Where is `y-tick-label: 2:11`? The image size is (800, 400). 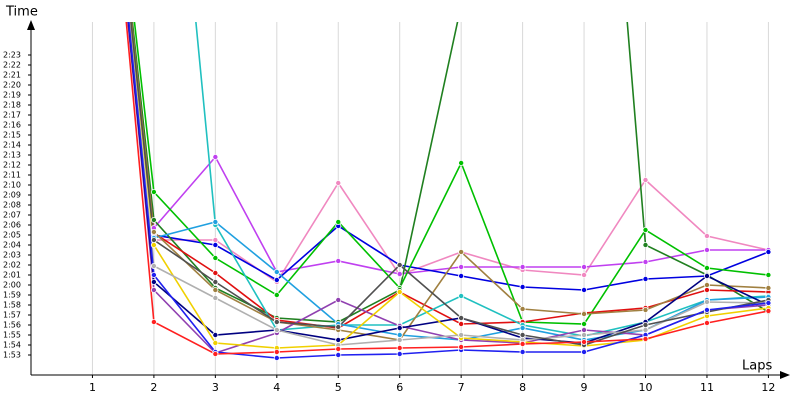 y-tick-label: 2:11 is located at coordinates (12, 175).